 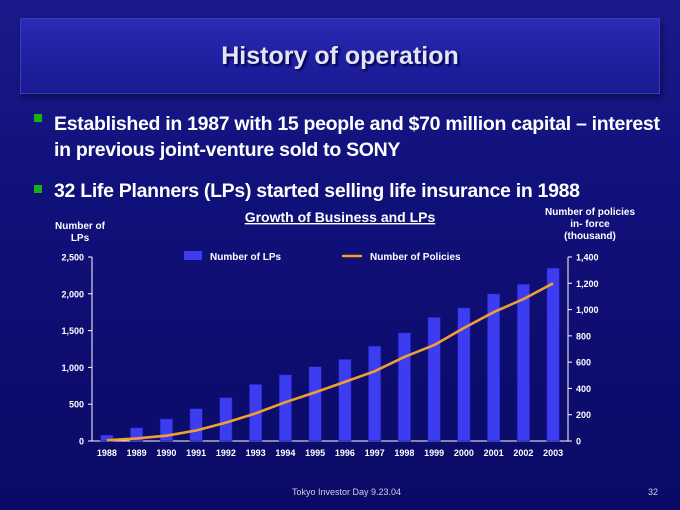 I want to click on legend-swatch-lps, so click(x=193, y=255).